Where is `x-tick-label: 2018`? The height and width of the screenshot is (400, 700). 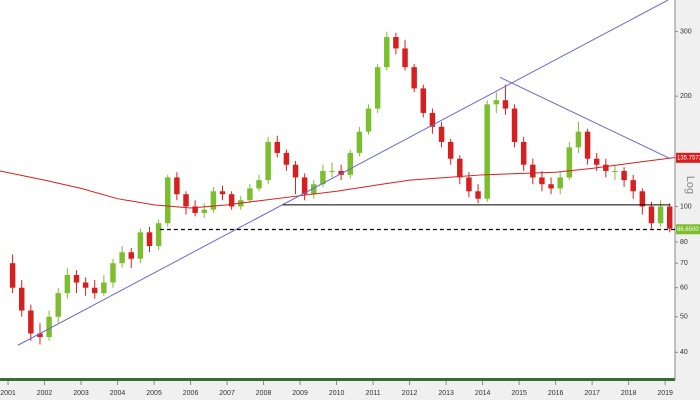 x-tick-label: 2018 is located at coordinates (629, 393).